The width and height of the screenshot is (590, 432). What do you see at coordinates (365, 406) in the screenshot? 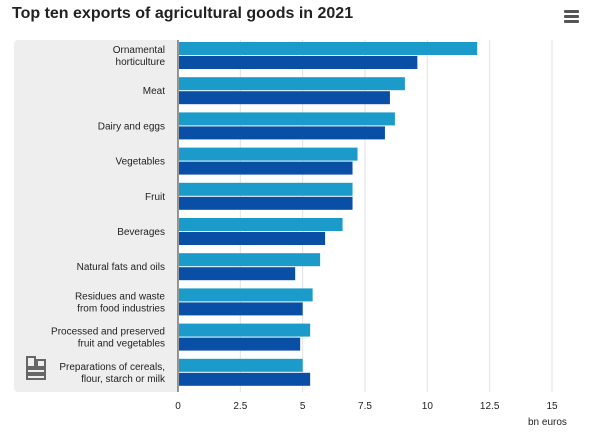
I see `x-tick-label: 7.5` at bounding box center [365, 406].